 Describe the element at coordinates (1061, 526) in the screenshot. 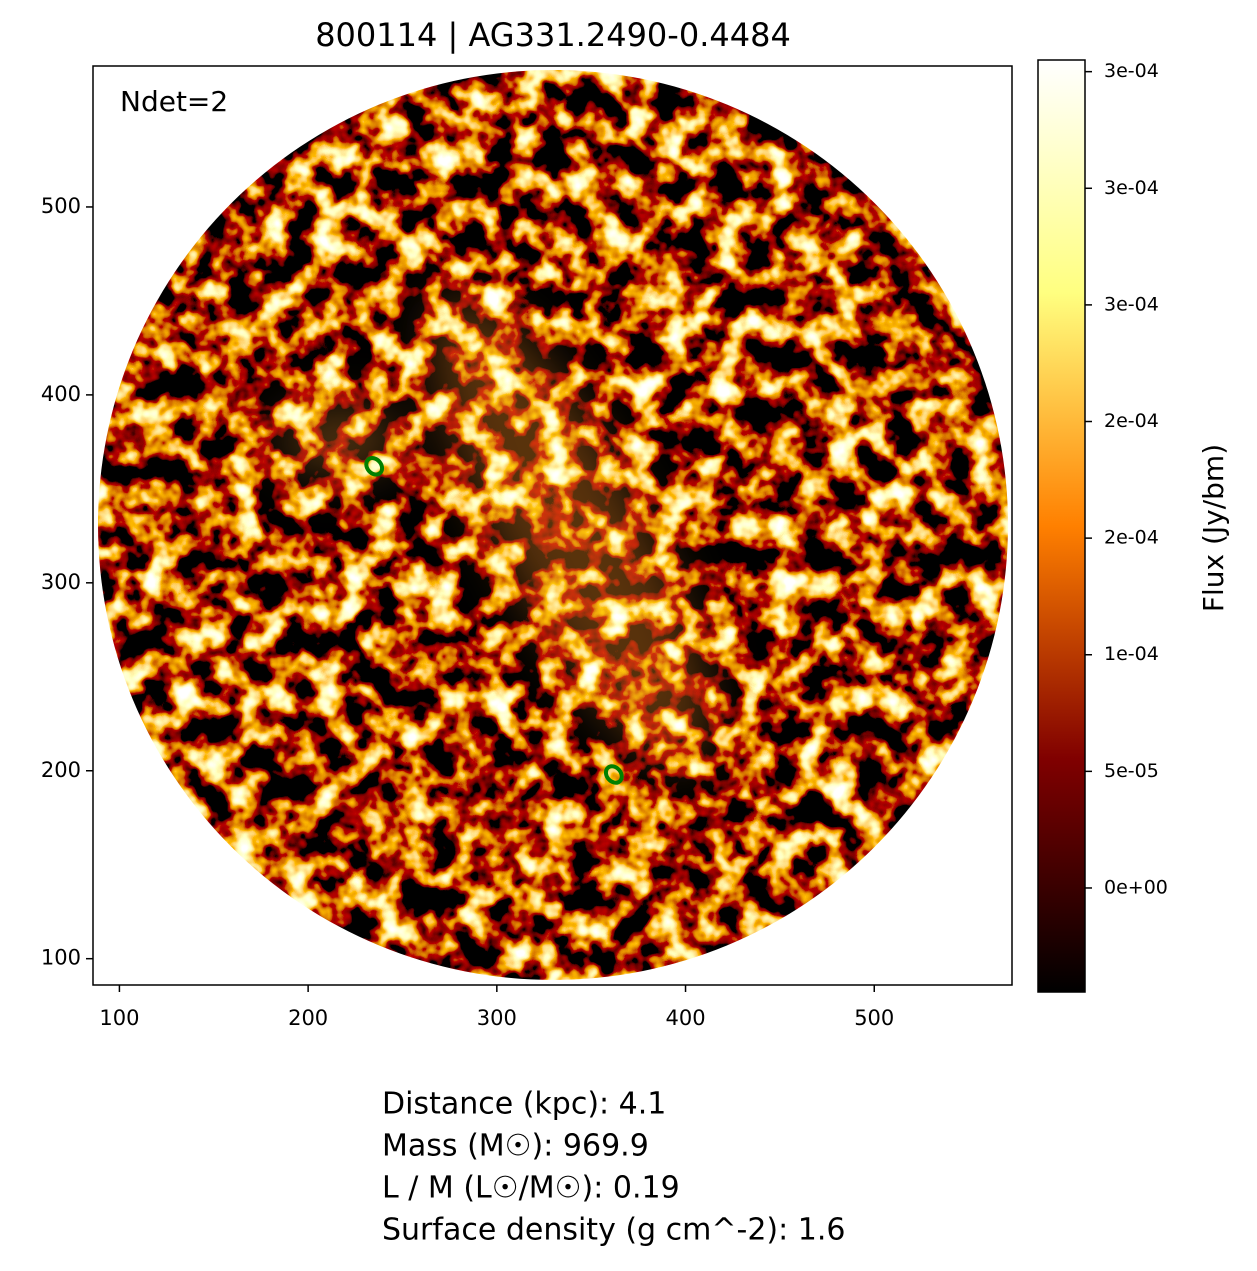

I see `colorbar` at that location.